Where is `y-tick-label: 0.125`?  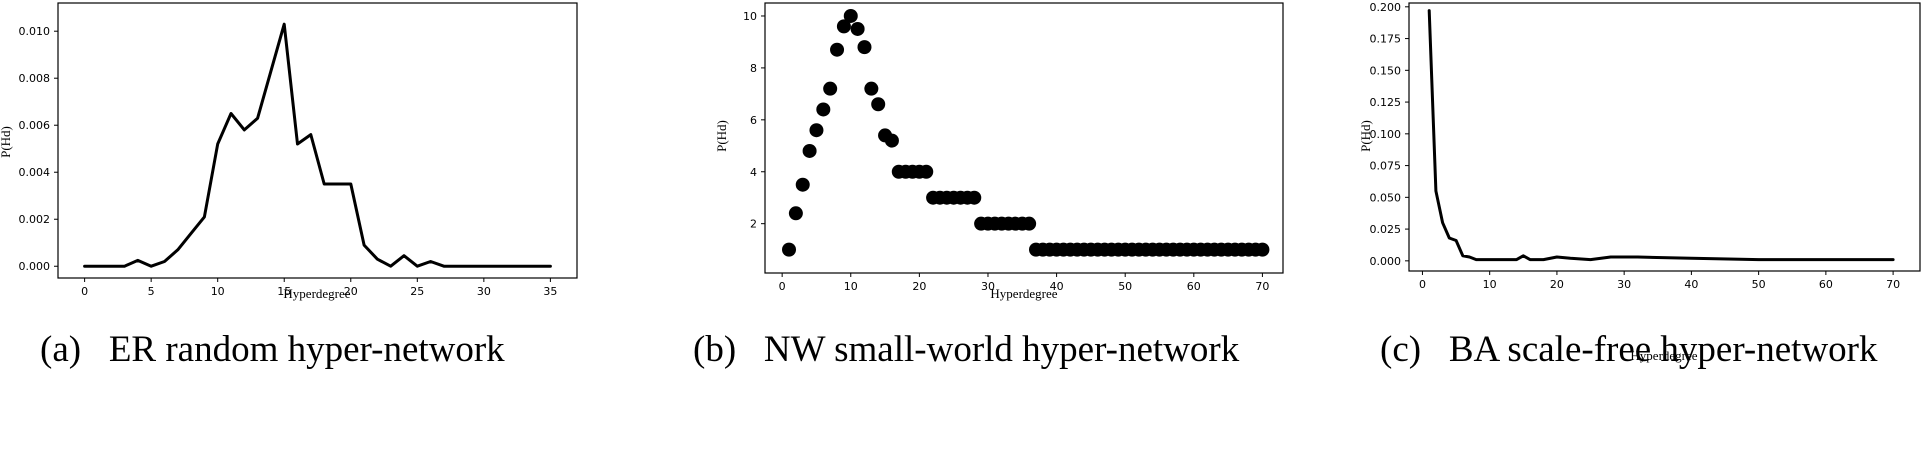
y-tick-label: 0.125 is located at coordinates (1386, 102).